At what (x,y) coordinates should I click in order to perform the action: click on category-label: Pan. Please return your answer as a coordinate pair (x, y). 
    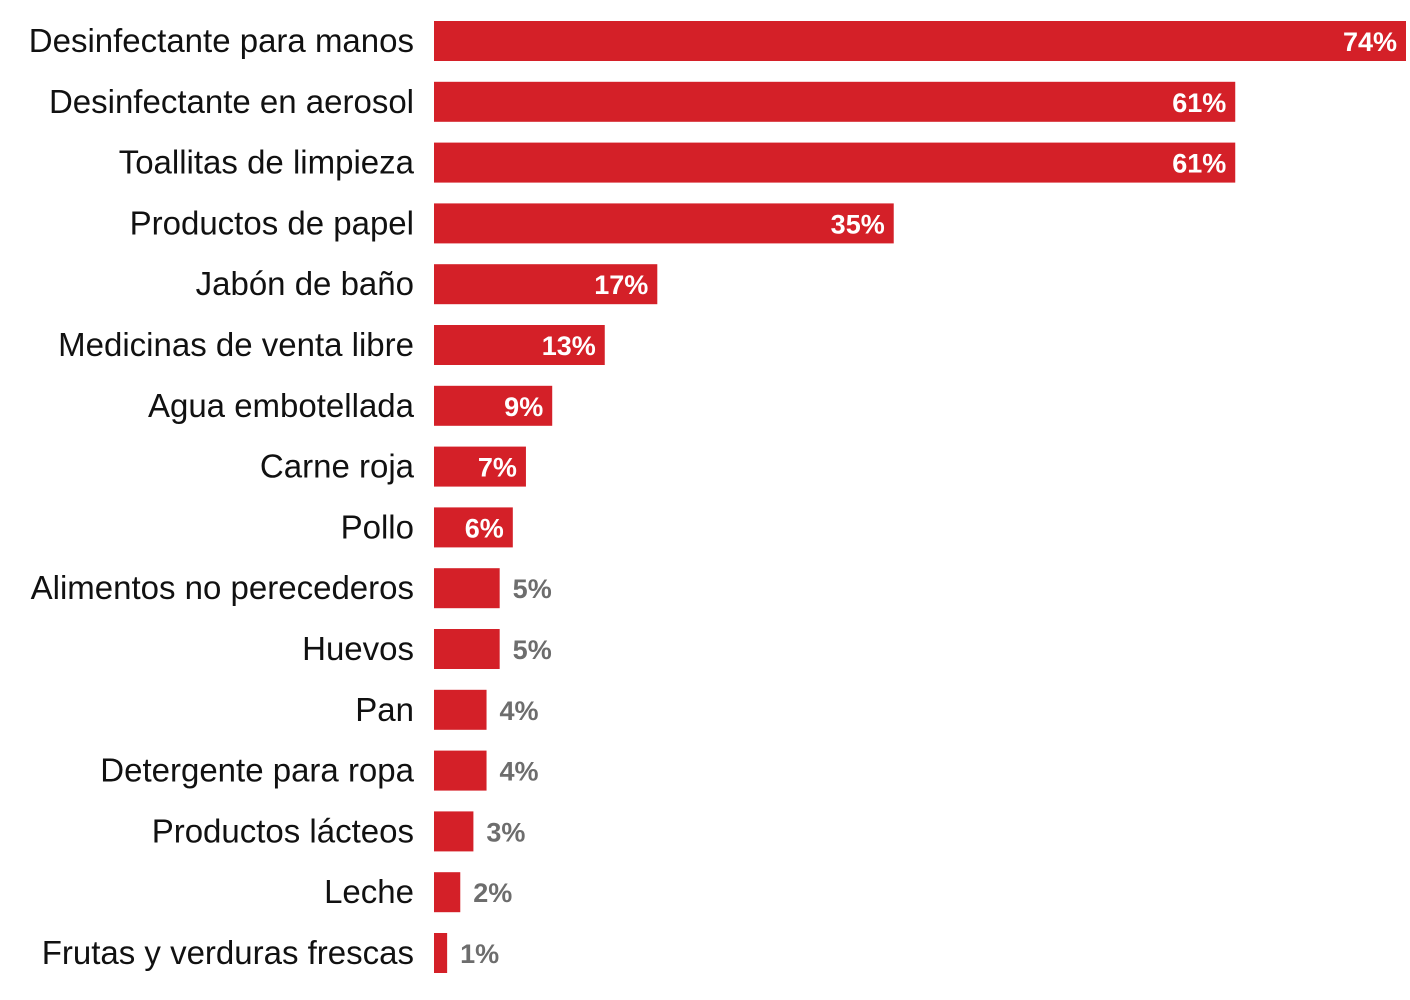
    Looking at the image, I should click on (384, 709).